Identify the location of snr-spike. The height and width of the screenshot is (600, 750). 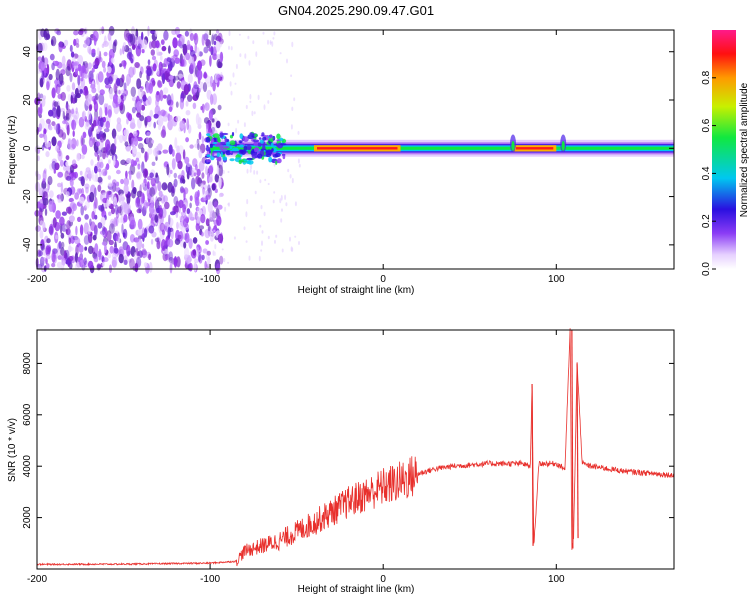
(577, 451).